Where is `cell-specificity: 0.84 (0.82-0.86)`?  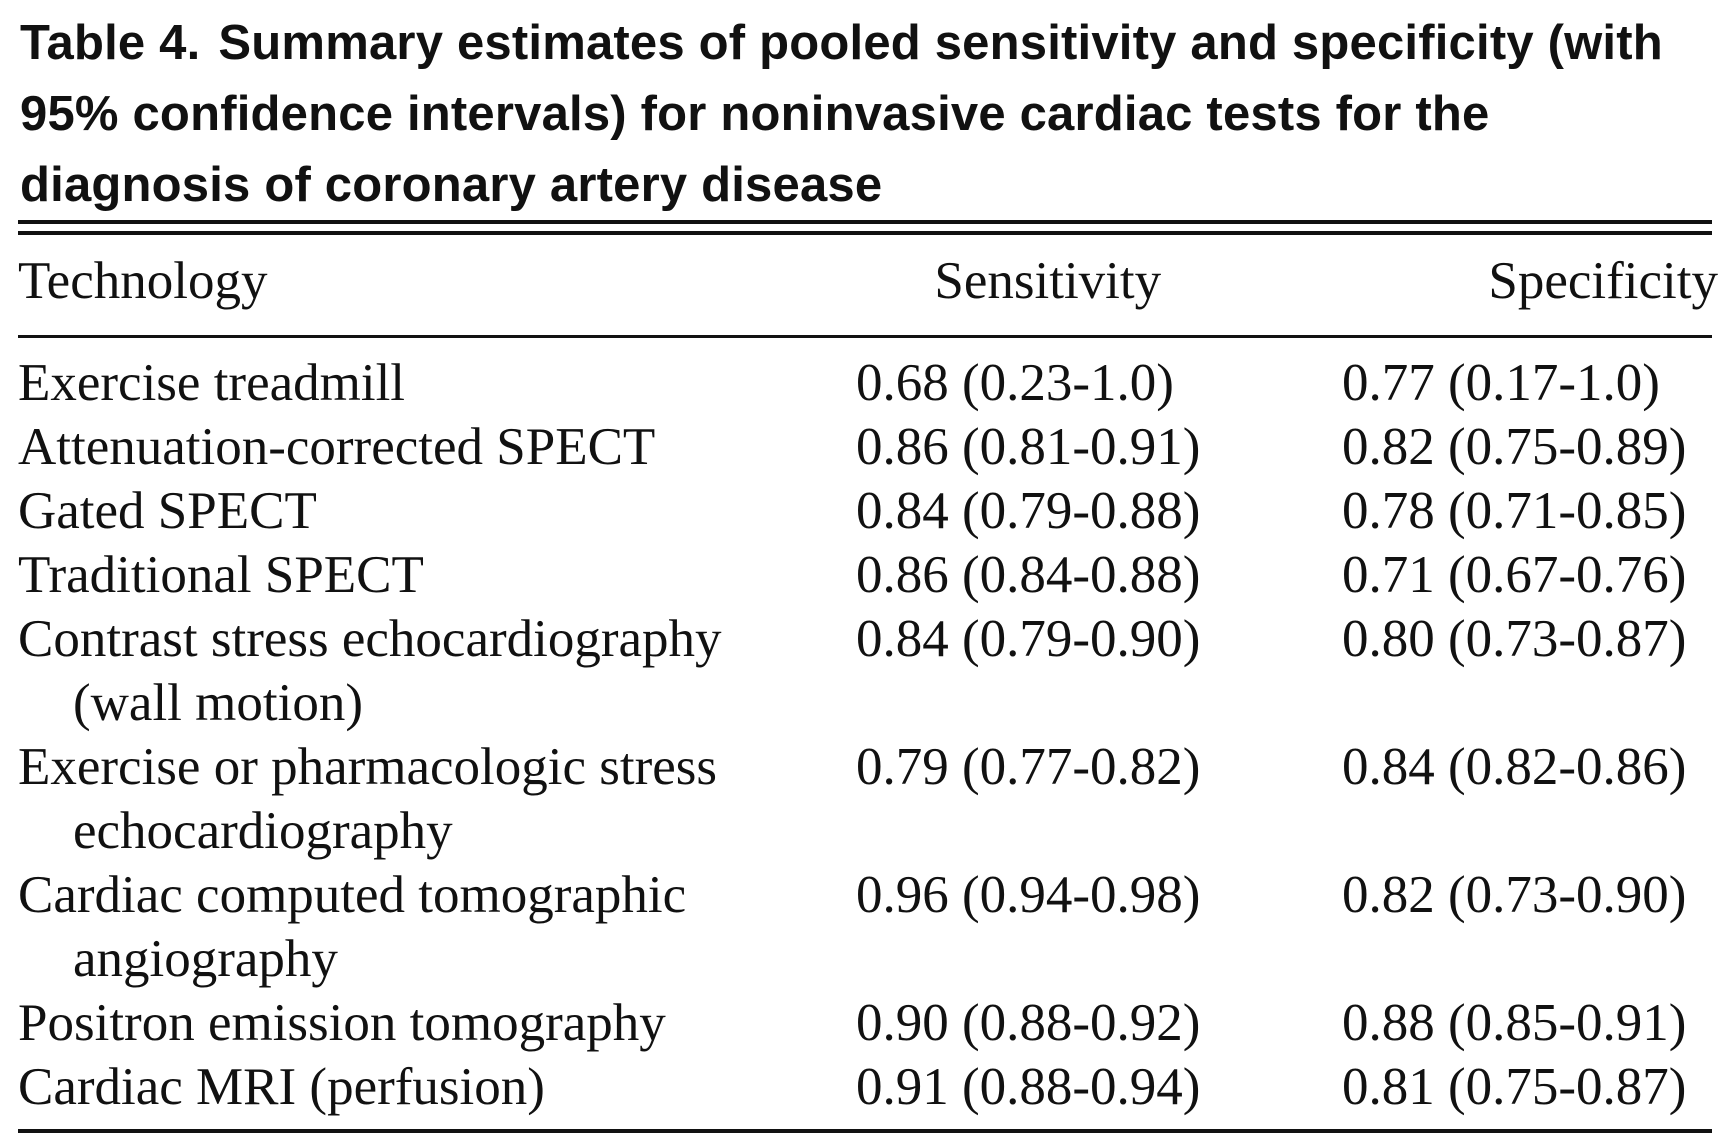 cell-specificity: 0.84 (0.82-0.86) is located at coordinates (1514, 767).